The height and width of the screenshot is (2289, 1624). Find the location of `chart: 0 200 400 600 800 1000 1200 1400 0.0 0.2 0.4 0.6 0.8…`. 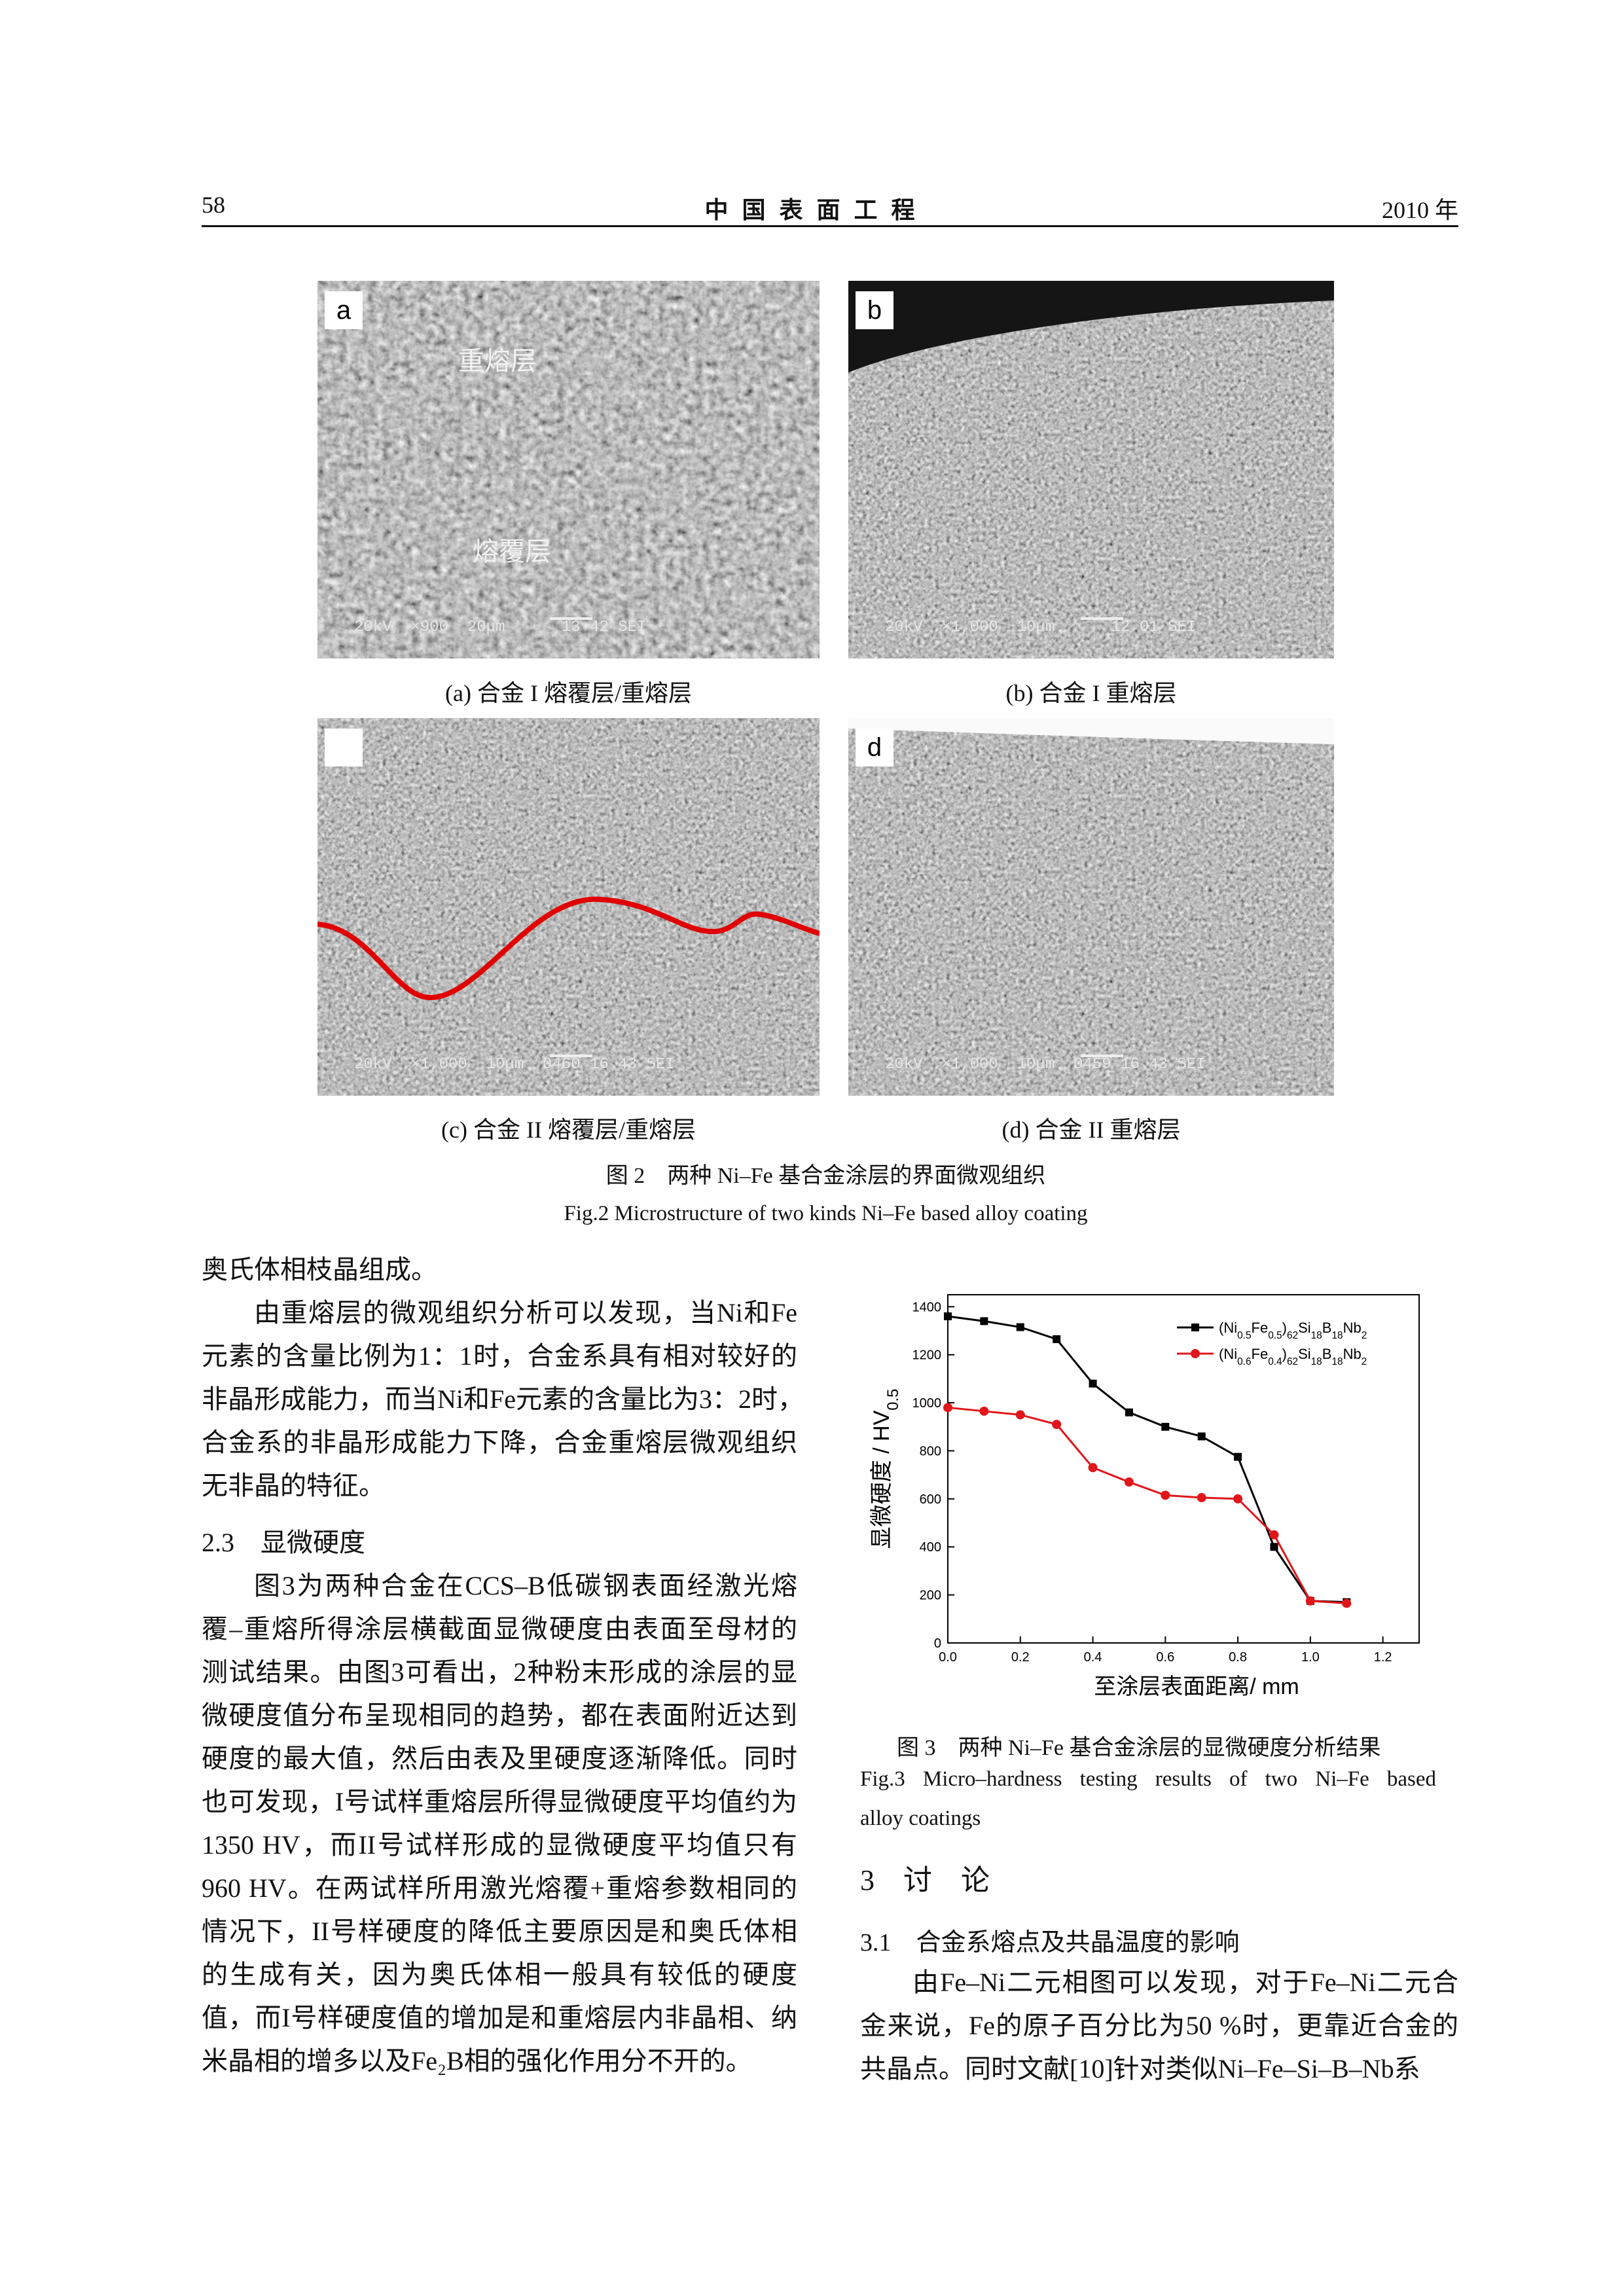

chart: 0 200 400 600 800 1000 1200 1400 0.0 0.2 0.4 0.6 0.8… is located at coordinates (1144, 1496).